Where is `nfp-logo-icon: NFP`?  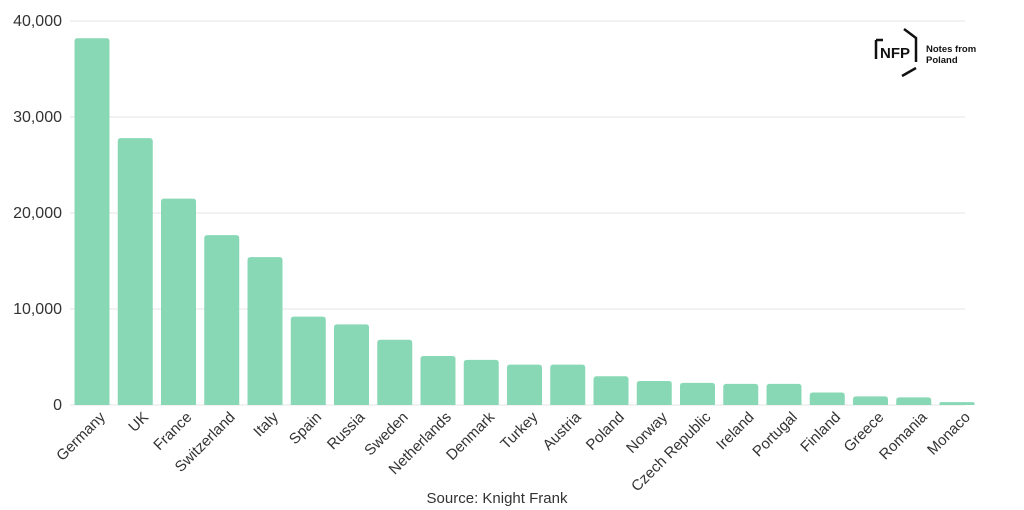 nfp-logo-icon: NFP is located at coordinates (896, 53).